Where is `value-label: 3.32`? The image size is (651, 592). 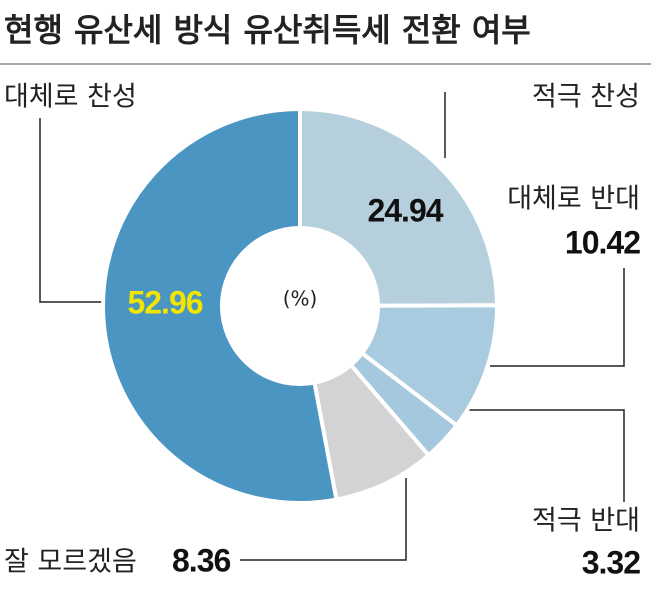 value-label: 3.32 is located at coordinates (611, 562).